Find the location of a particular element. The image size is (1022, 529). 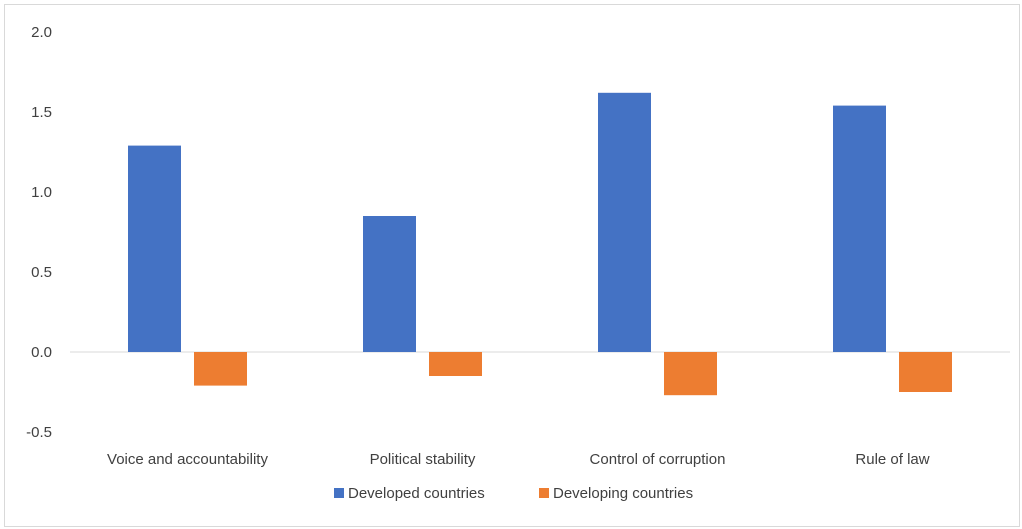

y-tick-label: 0.5 is located at coordinates (41, 272).